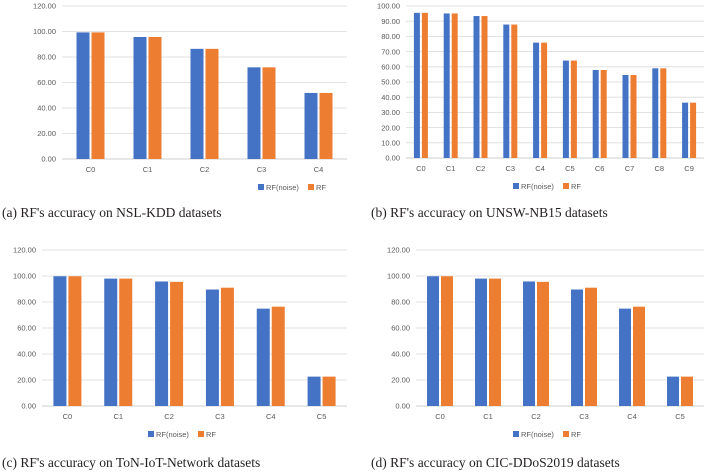  Describe the element at coordinates (663, 113) in the screenshot. I see `bar-rf-c8` at that location.